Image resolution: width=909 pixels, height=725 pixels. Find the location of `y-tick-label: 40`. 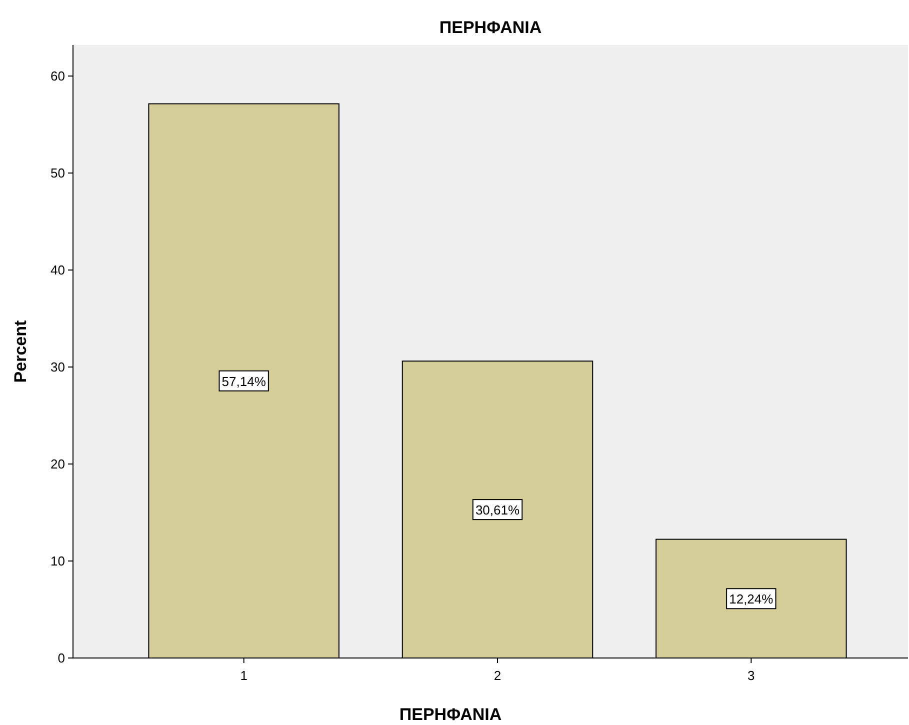

y-tick-label: 40 is located at coordinates (57, 270).